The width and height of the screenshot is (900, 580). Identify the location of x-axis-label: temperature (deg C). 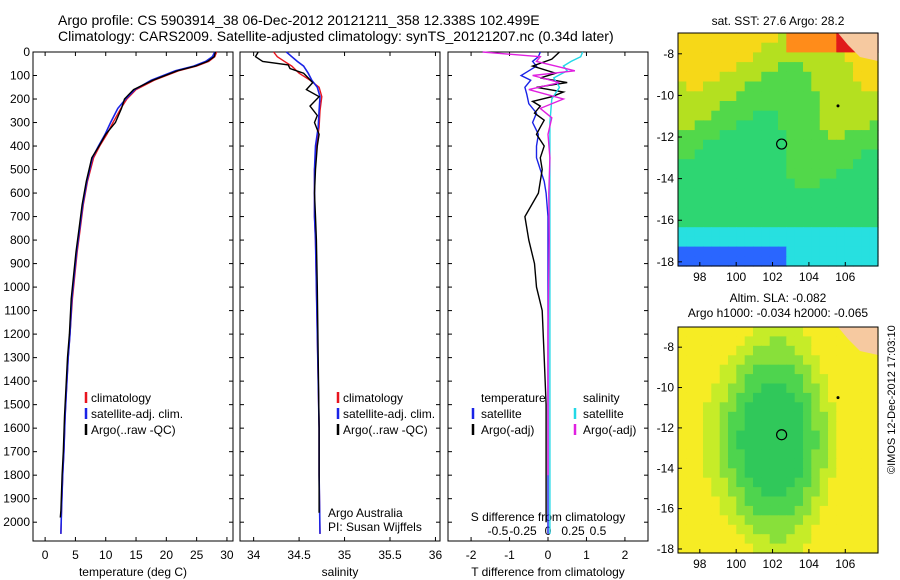
(133, 572).